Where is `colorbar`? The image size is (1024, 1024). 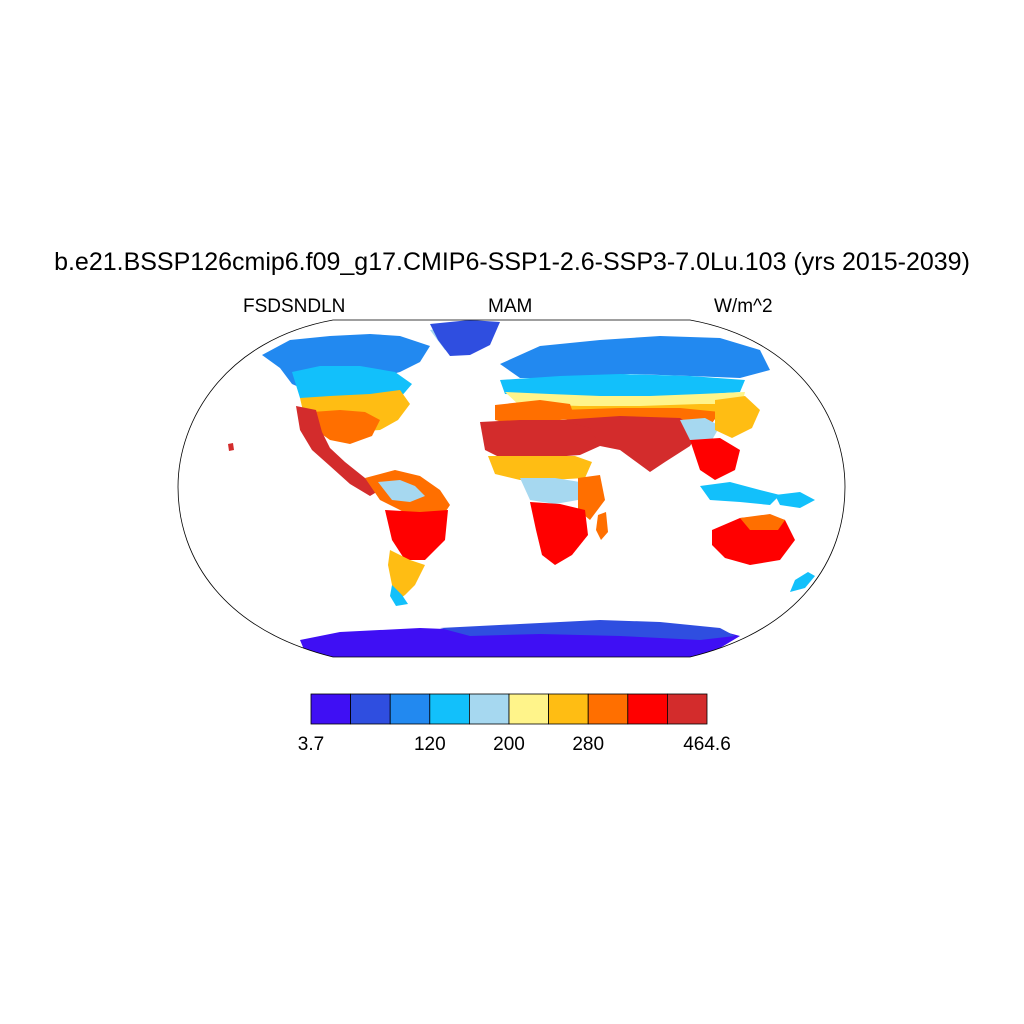
colorbar is located at coordinates (509, 709).